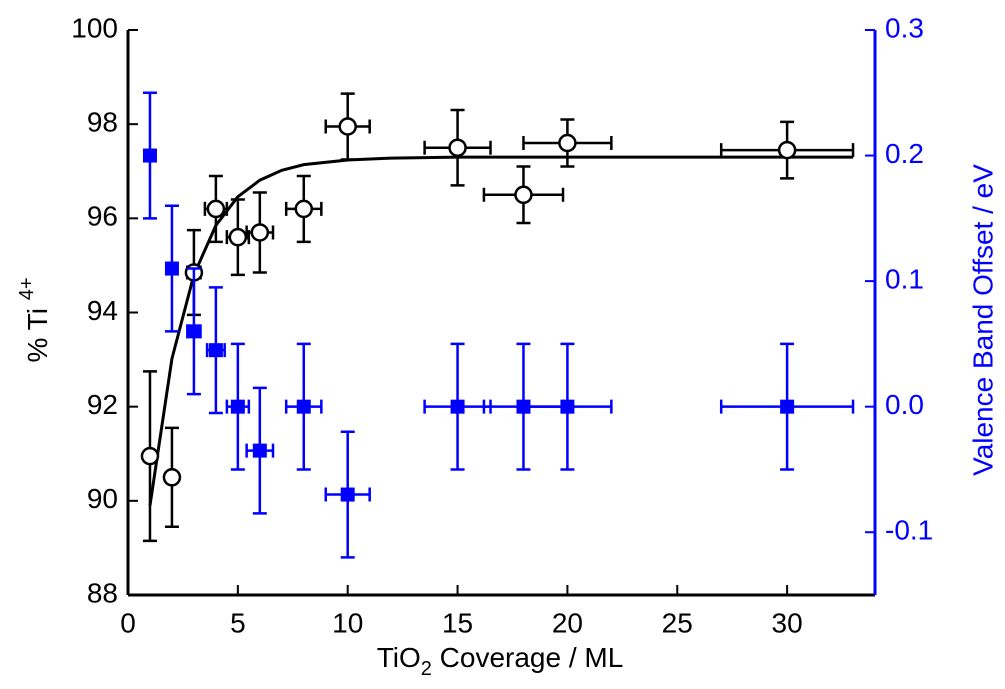 The width and height of the screenshot is (1005, 689). I want to click on y-title-sup: 4+, so click(27, 288).